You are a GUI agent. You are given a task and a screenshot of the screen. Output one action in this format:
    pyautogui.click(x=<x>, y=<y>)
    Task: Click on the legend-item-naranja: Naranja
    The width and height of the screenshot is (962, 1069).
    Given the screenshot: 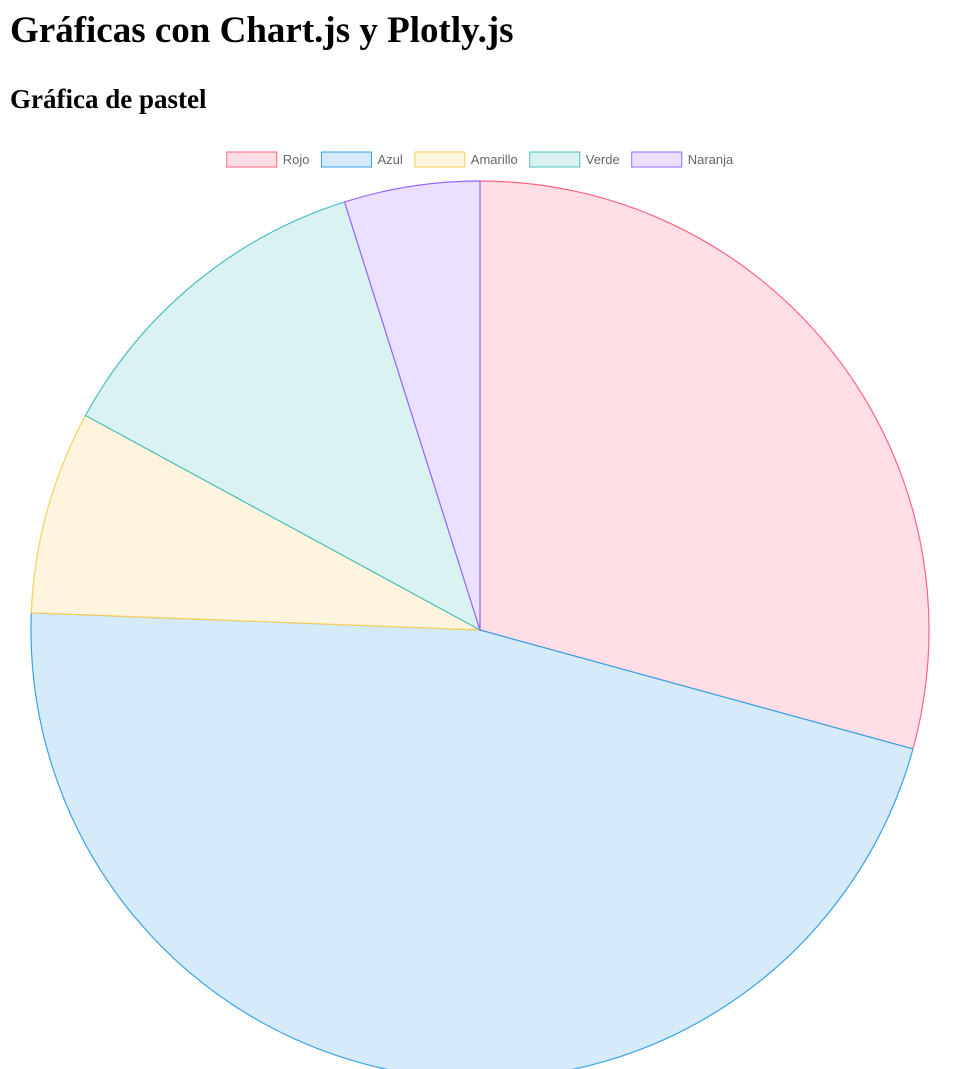 What is the action you would take?
    pyautogui.click(x=682, y=159)
    